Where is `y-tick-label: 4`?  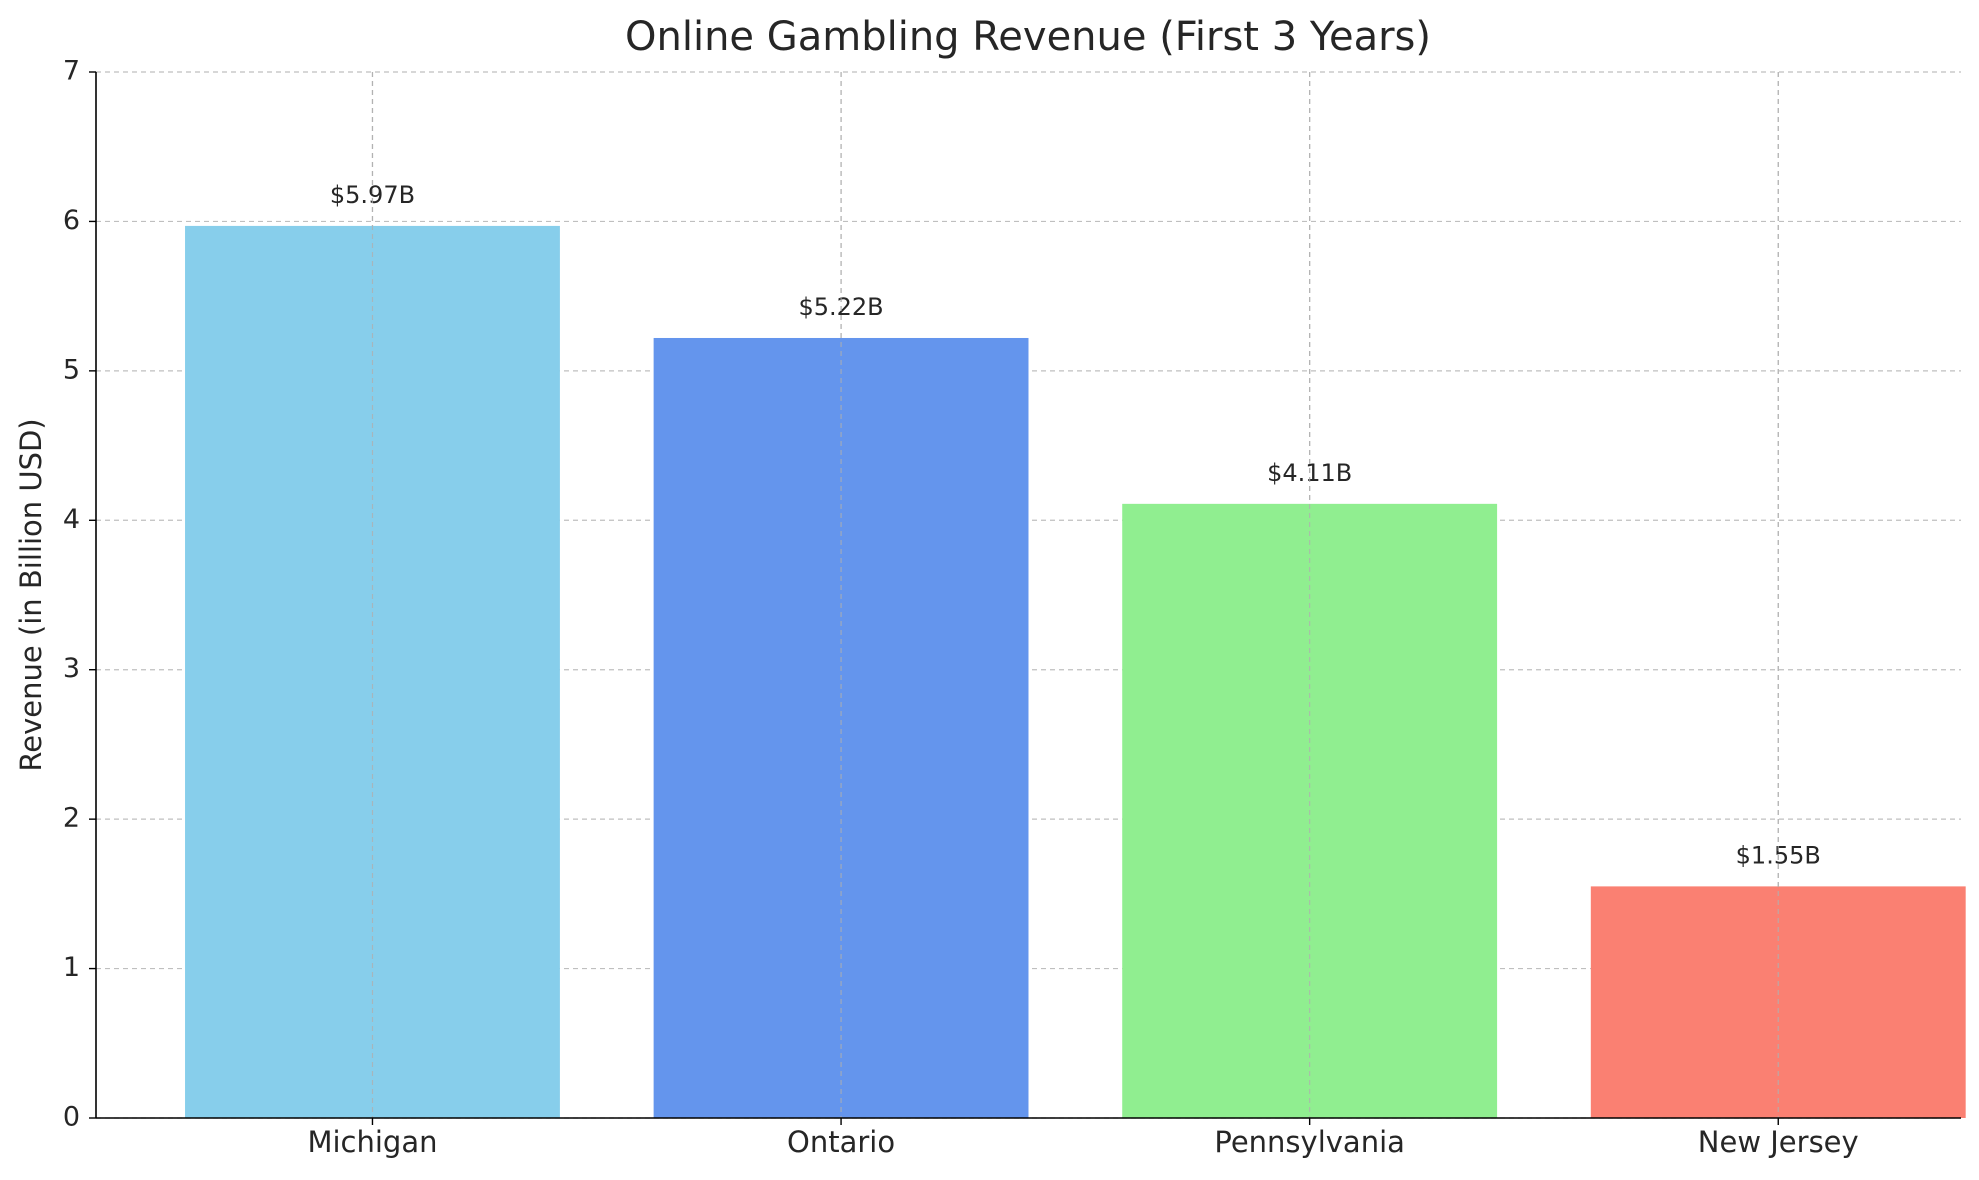
y-tick-label: 4 is located at coordinates (71, 519).